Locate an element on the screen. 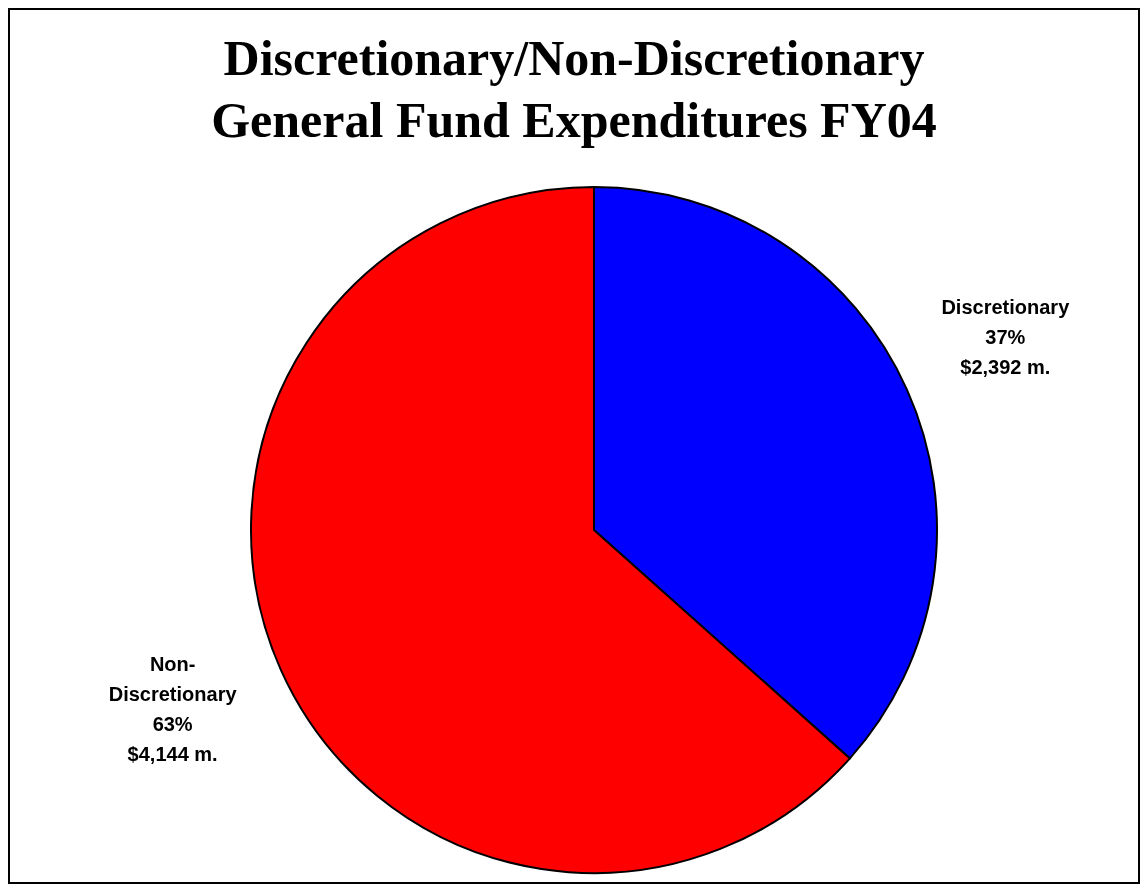  data-label: 63% $4,144 m. is located at coordinates (172, 739).